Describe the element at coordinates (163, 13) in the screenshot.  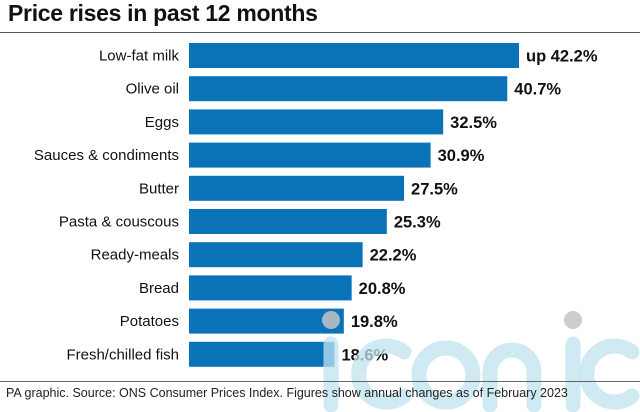
I see `chart-title: Price rises in past 12 months` at that location.